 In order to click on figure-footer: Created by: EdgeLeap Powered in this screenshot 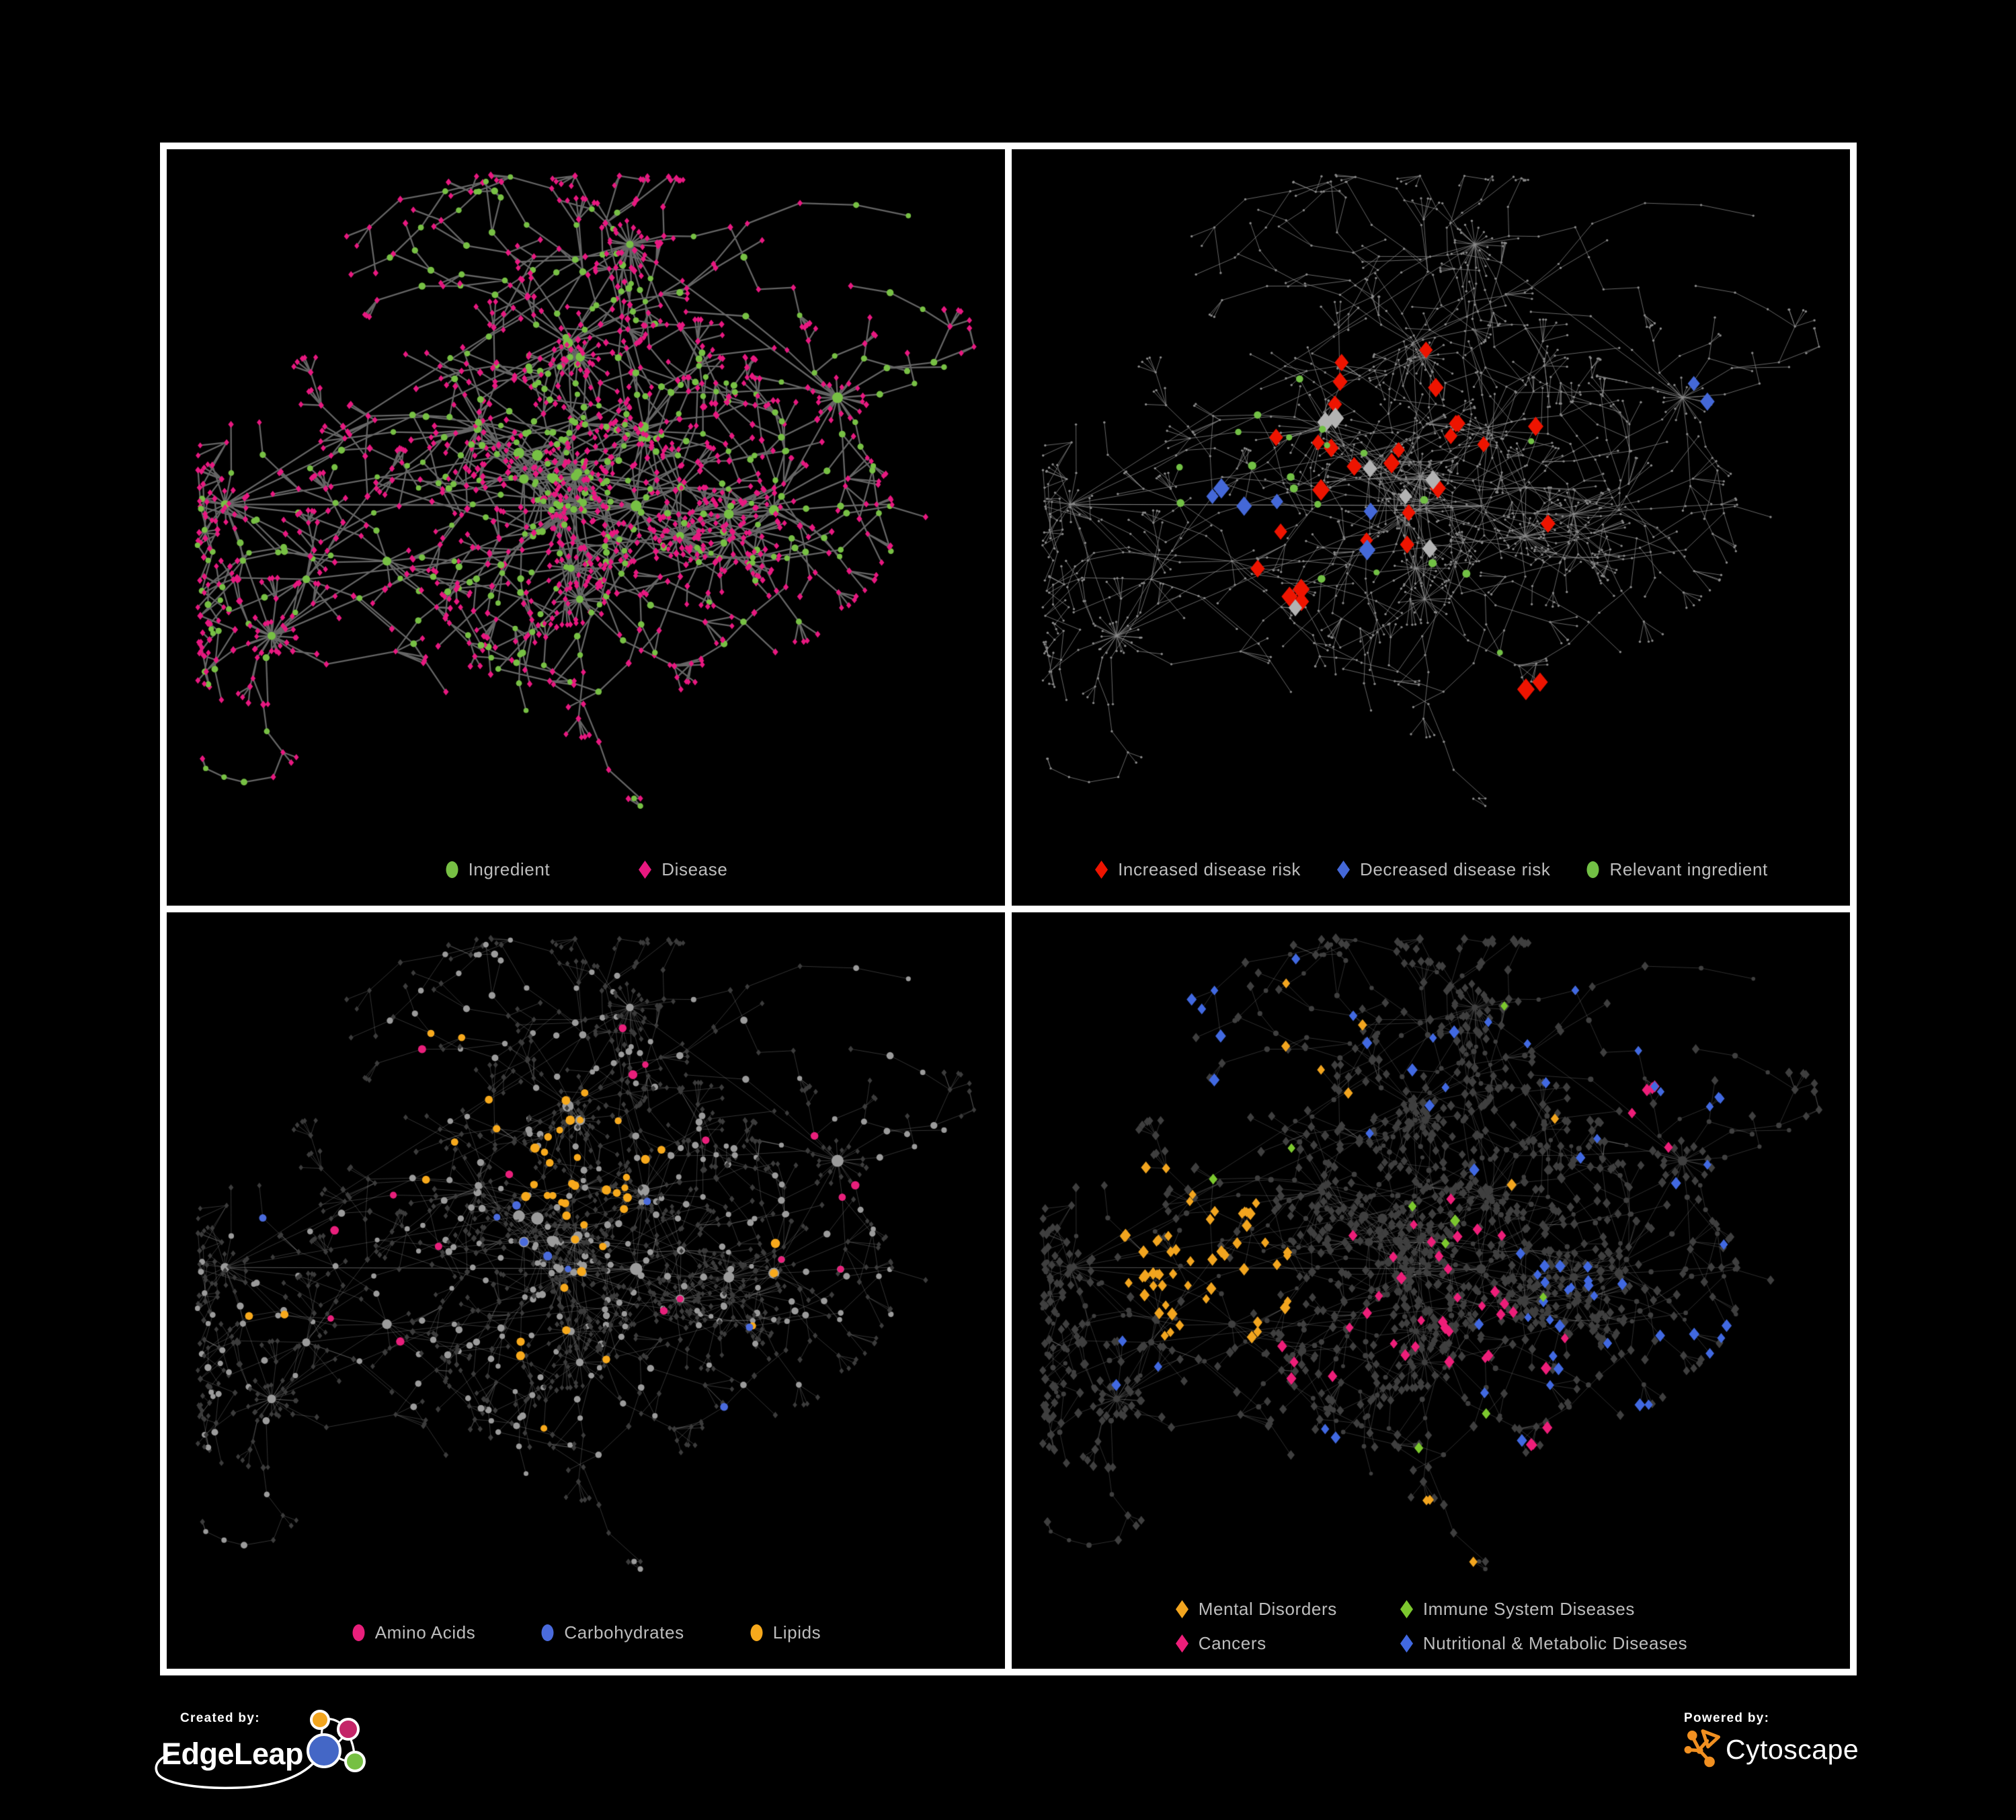, I will do `click(1008, 1747)`.